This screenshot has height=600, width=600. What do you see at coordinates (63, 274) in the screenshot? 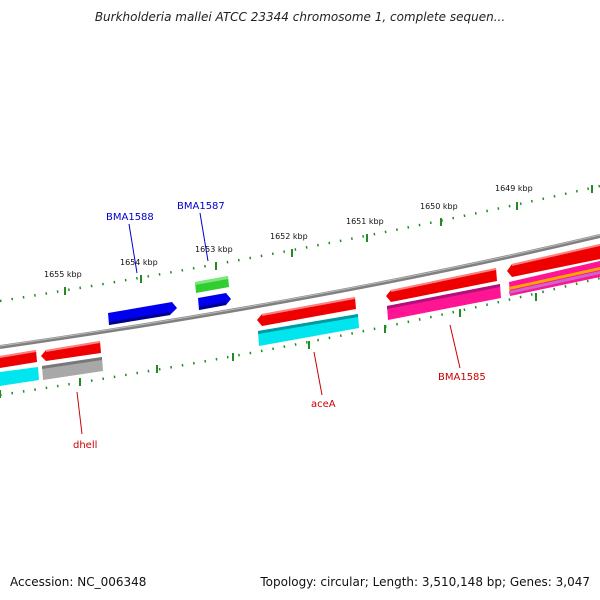
I see `scale-label-1655: 1655 kbp` at bounding box center [63, 274].